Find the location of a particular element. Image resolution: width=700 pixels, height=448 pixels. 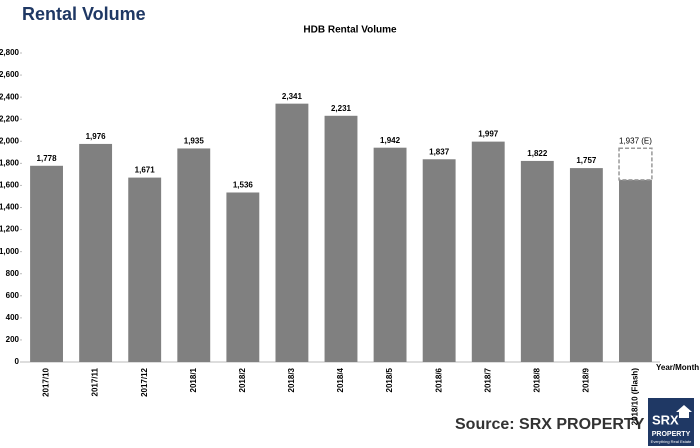

logo-icon is located at coordinates (684, 411).